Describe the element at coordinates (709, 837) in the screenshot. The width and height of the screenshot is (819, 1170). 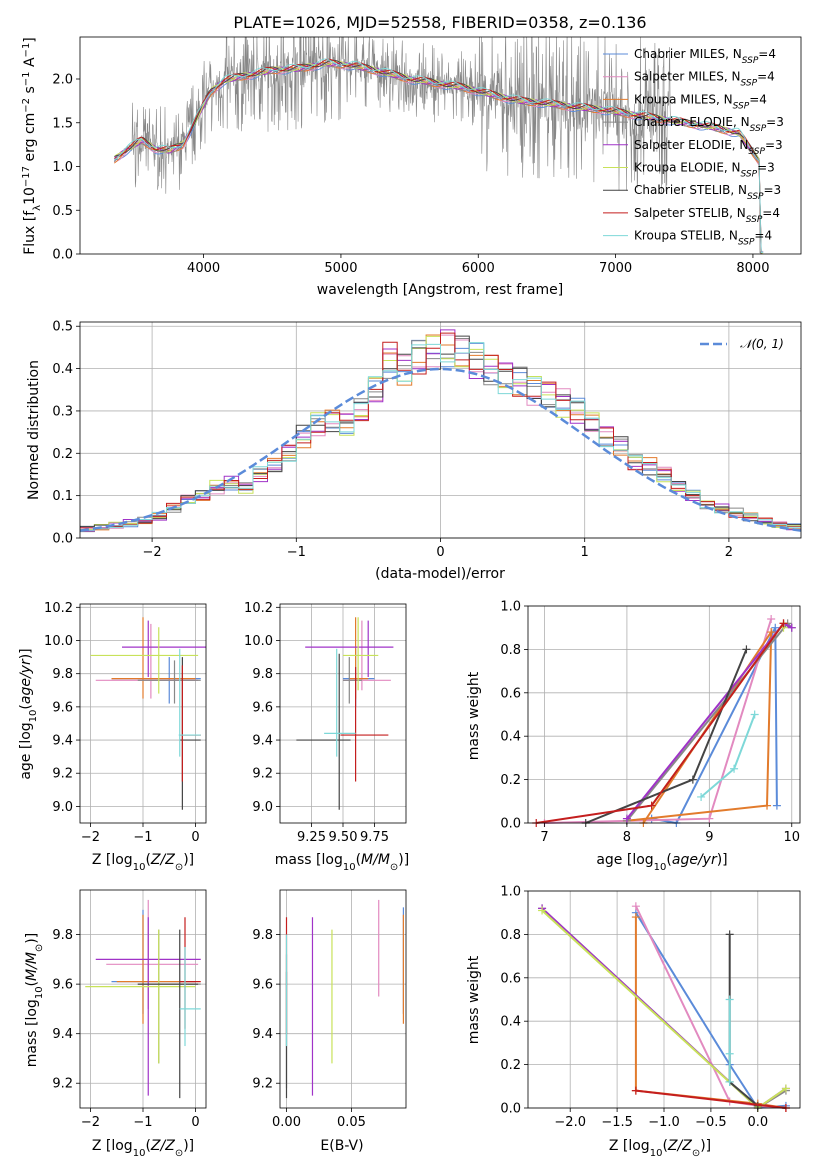
I see `x-tick-label: 9` at that location.